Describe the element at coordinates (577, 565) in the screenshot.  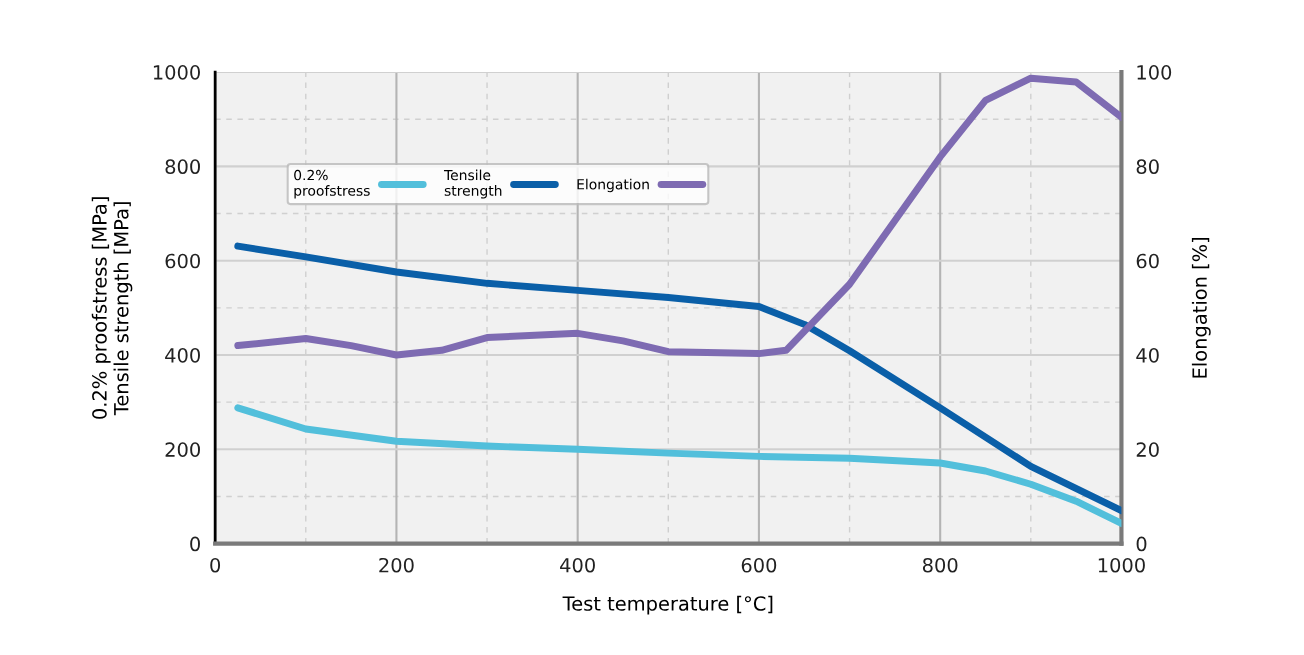
I see `x-tick-label: 400` at that location.